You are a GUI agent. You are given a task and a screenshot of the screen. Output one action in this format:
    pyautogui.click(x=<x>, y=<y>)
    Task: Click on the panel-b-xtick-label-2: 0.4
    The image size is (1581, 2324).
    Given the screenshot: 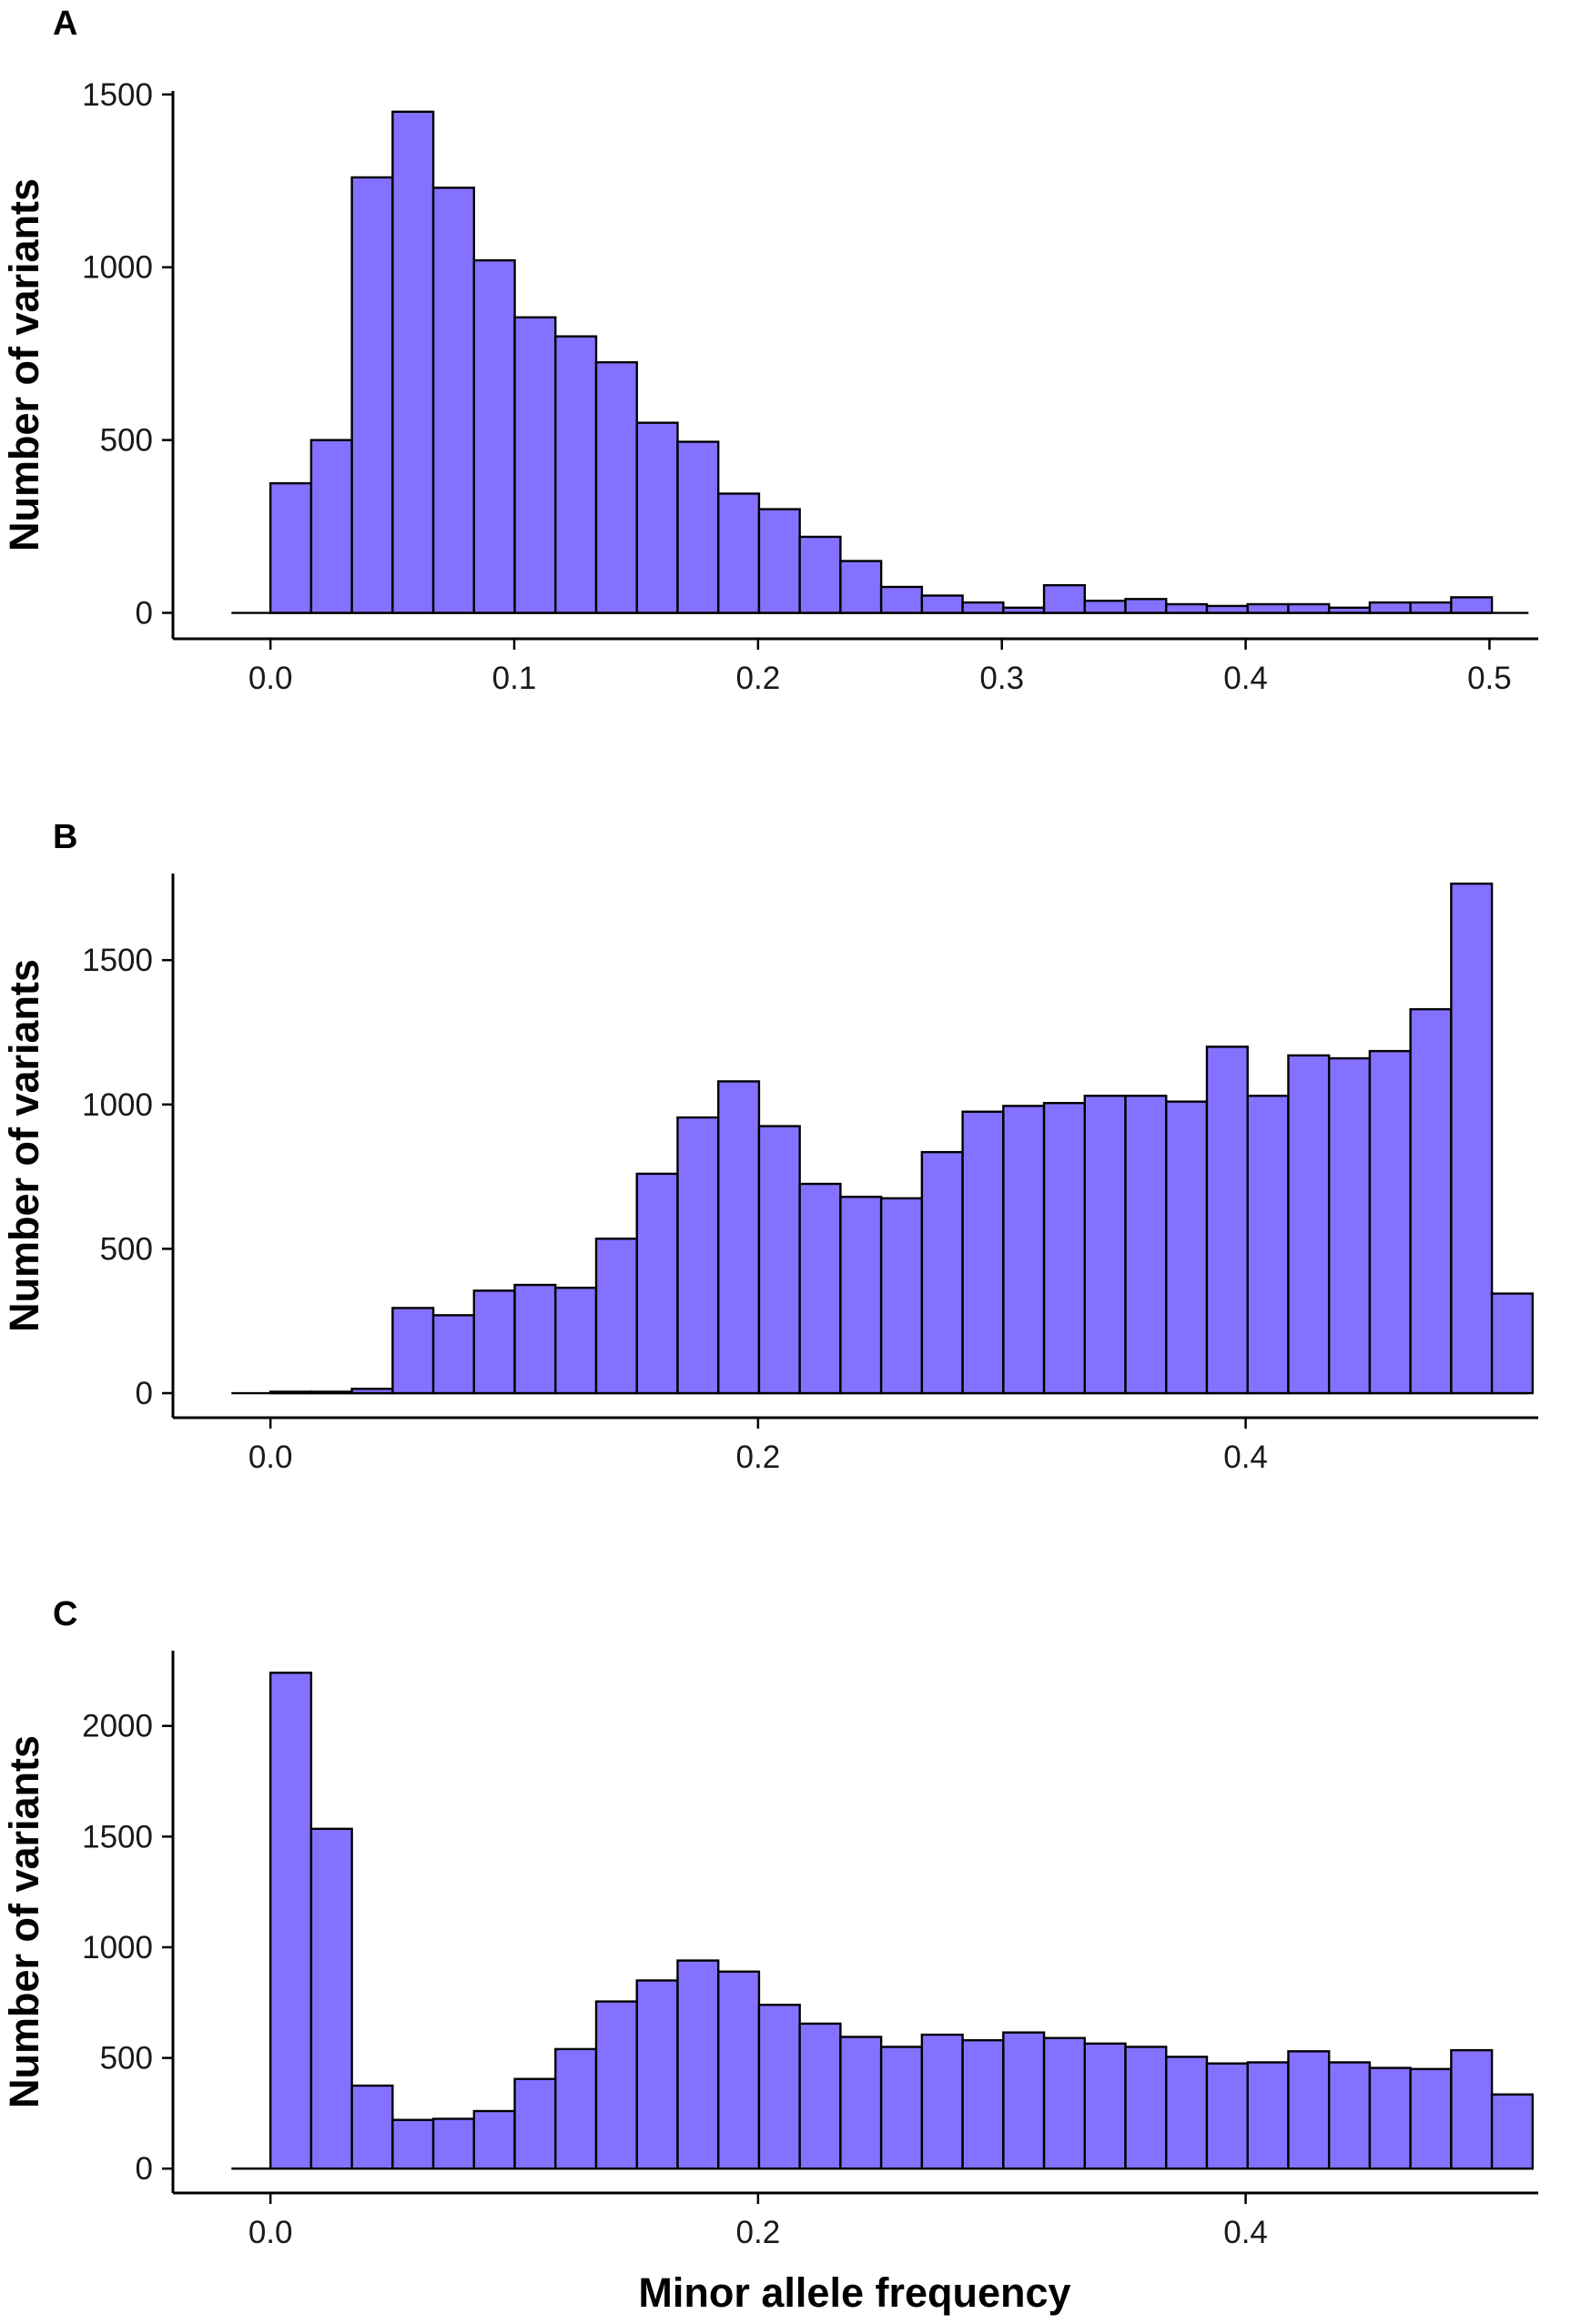 What is the action you would take?
    pyautogui.click(x=1245, y=1457)
    